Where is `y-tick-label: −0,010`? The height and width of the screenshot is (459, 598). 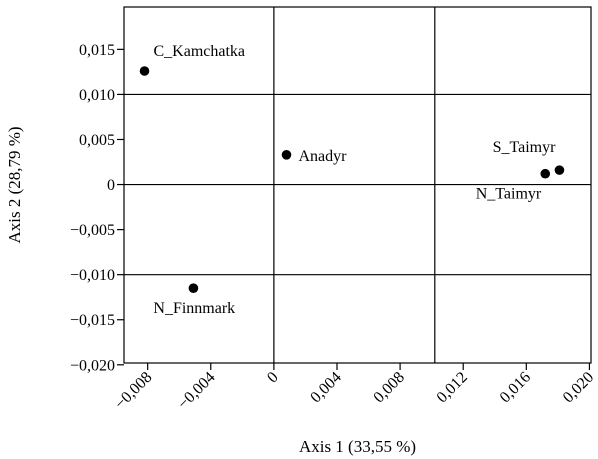 y-tick-label: −0,010 is located at coordinates (92, 275).